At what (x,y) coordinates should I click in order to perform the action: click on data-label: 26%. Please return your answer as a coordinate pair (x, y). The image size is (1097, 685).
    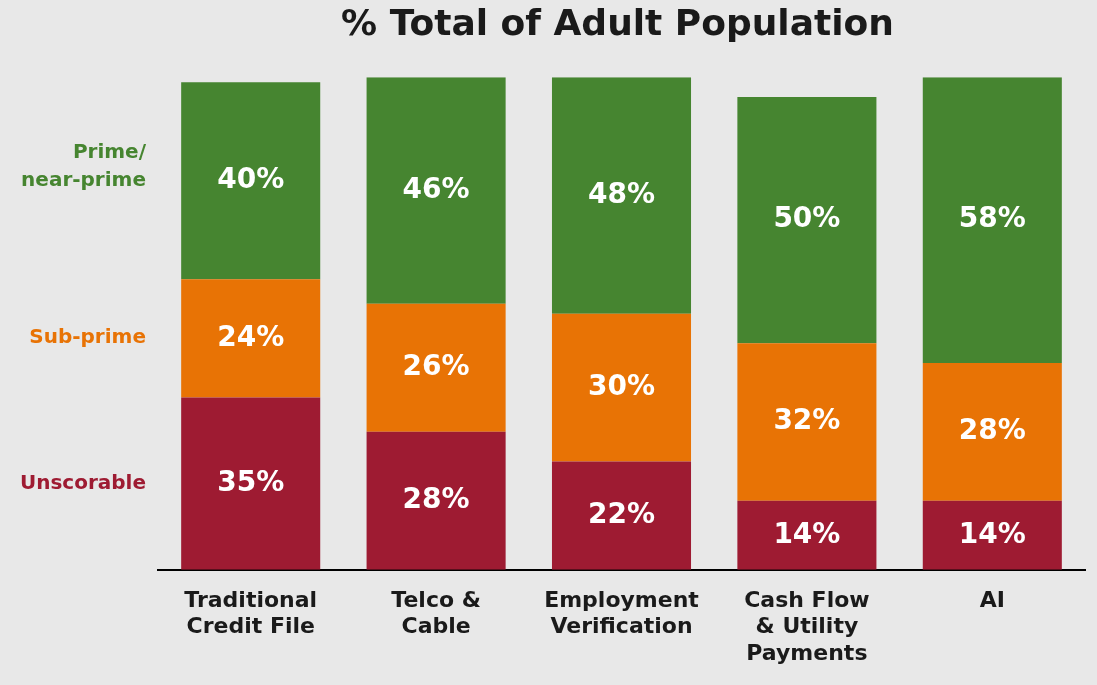
    Looking at the image, I should click on (436, 366).